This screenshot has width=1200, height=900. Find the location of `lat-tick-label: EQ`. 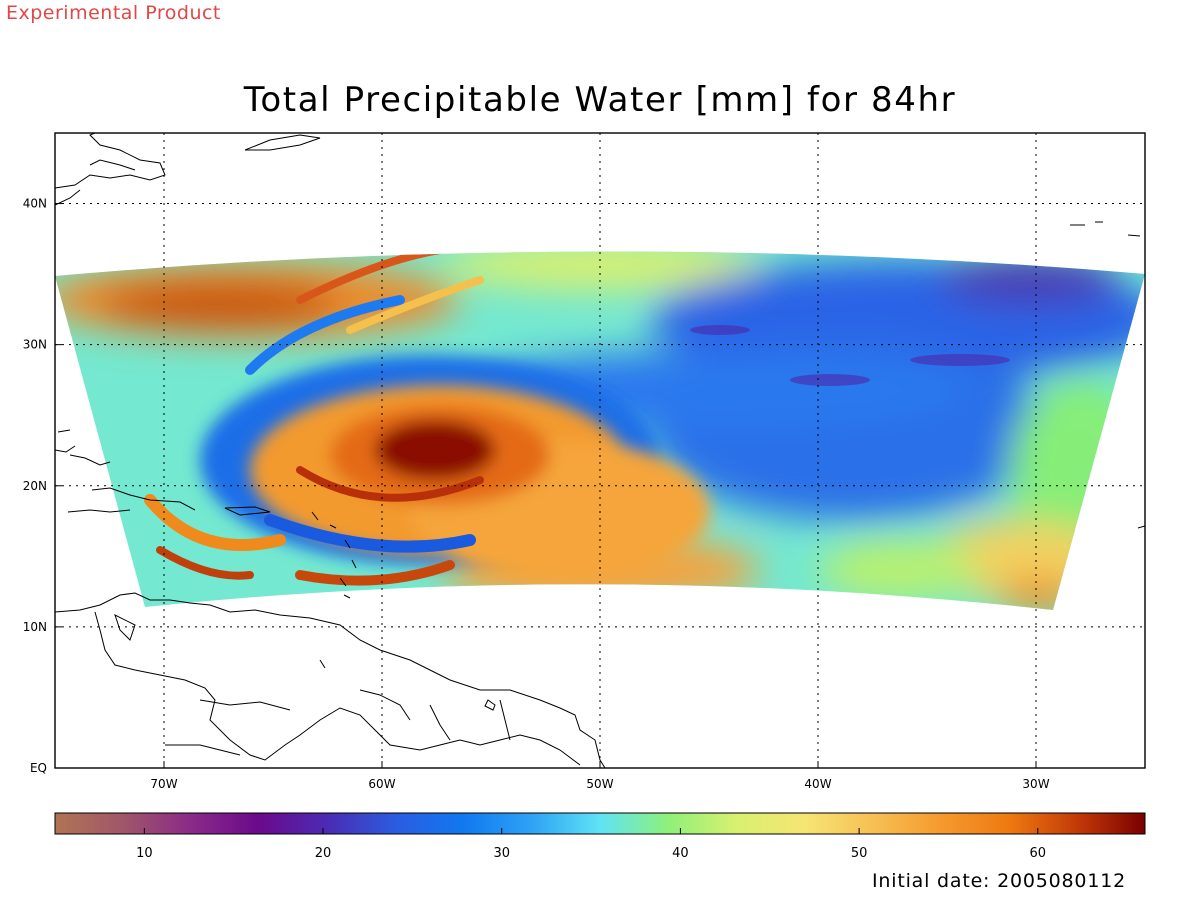

lat-tick-label: EQ is located at coordinates (38, 768).